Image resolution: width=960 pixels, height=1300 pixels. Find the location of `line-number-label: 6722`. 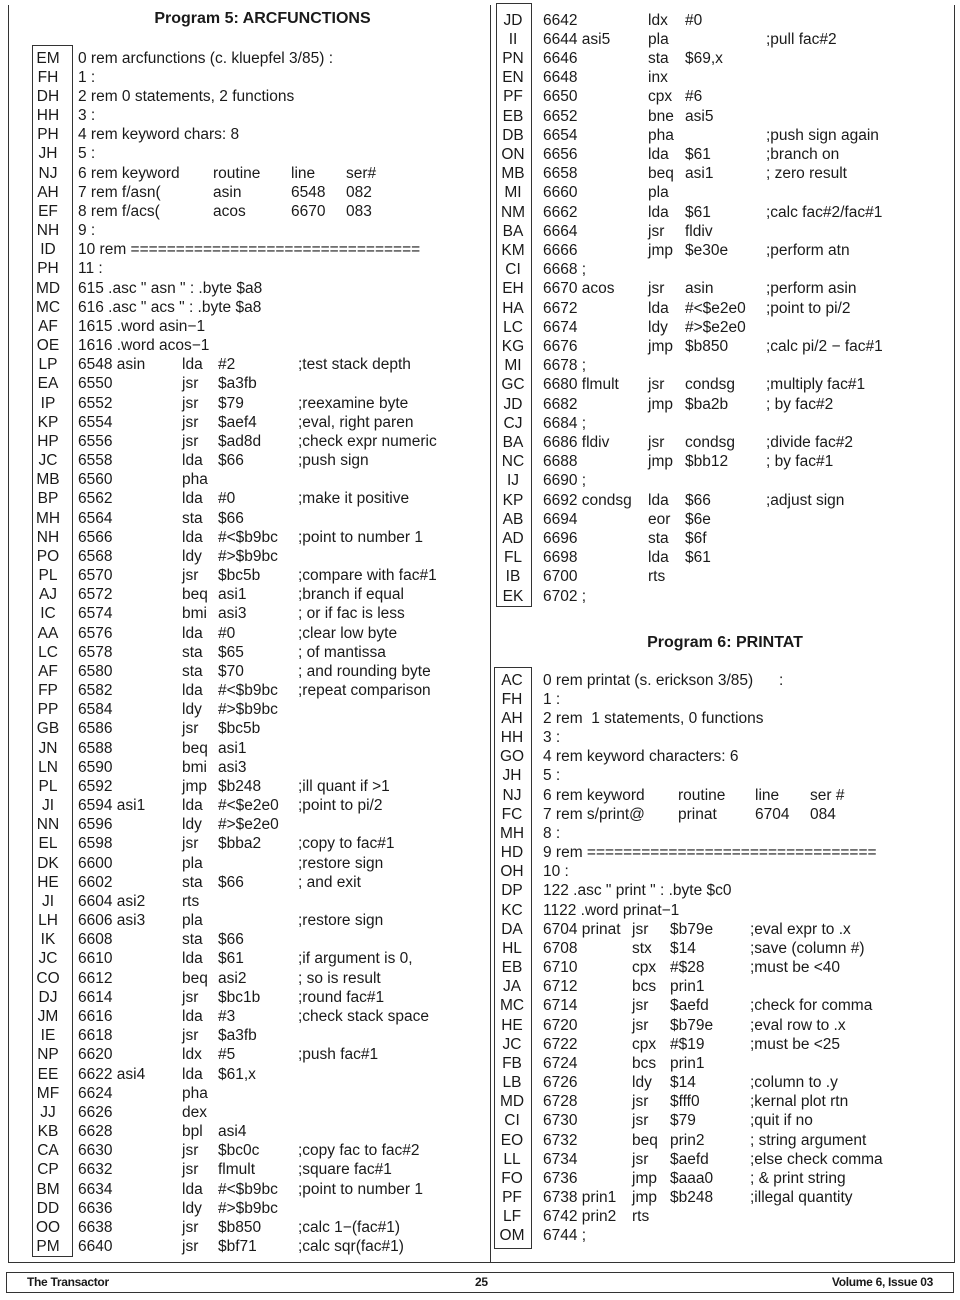

line-number-label: 6722 is located at coordinates (560, 1044).